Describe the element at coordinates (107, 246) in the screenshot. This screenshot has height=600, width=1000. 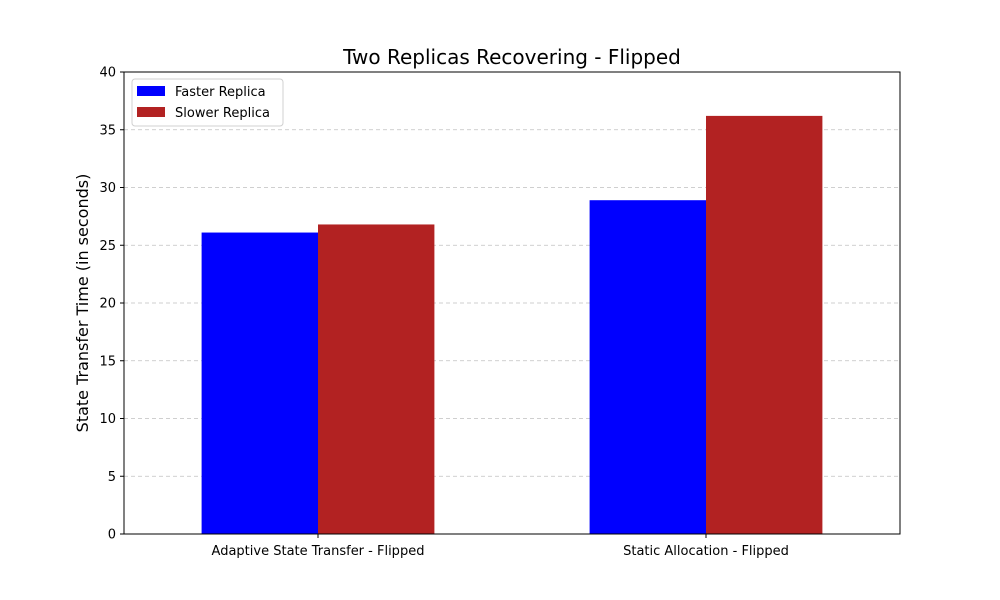
I see `y-tick-label: 25` at that location.